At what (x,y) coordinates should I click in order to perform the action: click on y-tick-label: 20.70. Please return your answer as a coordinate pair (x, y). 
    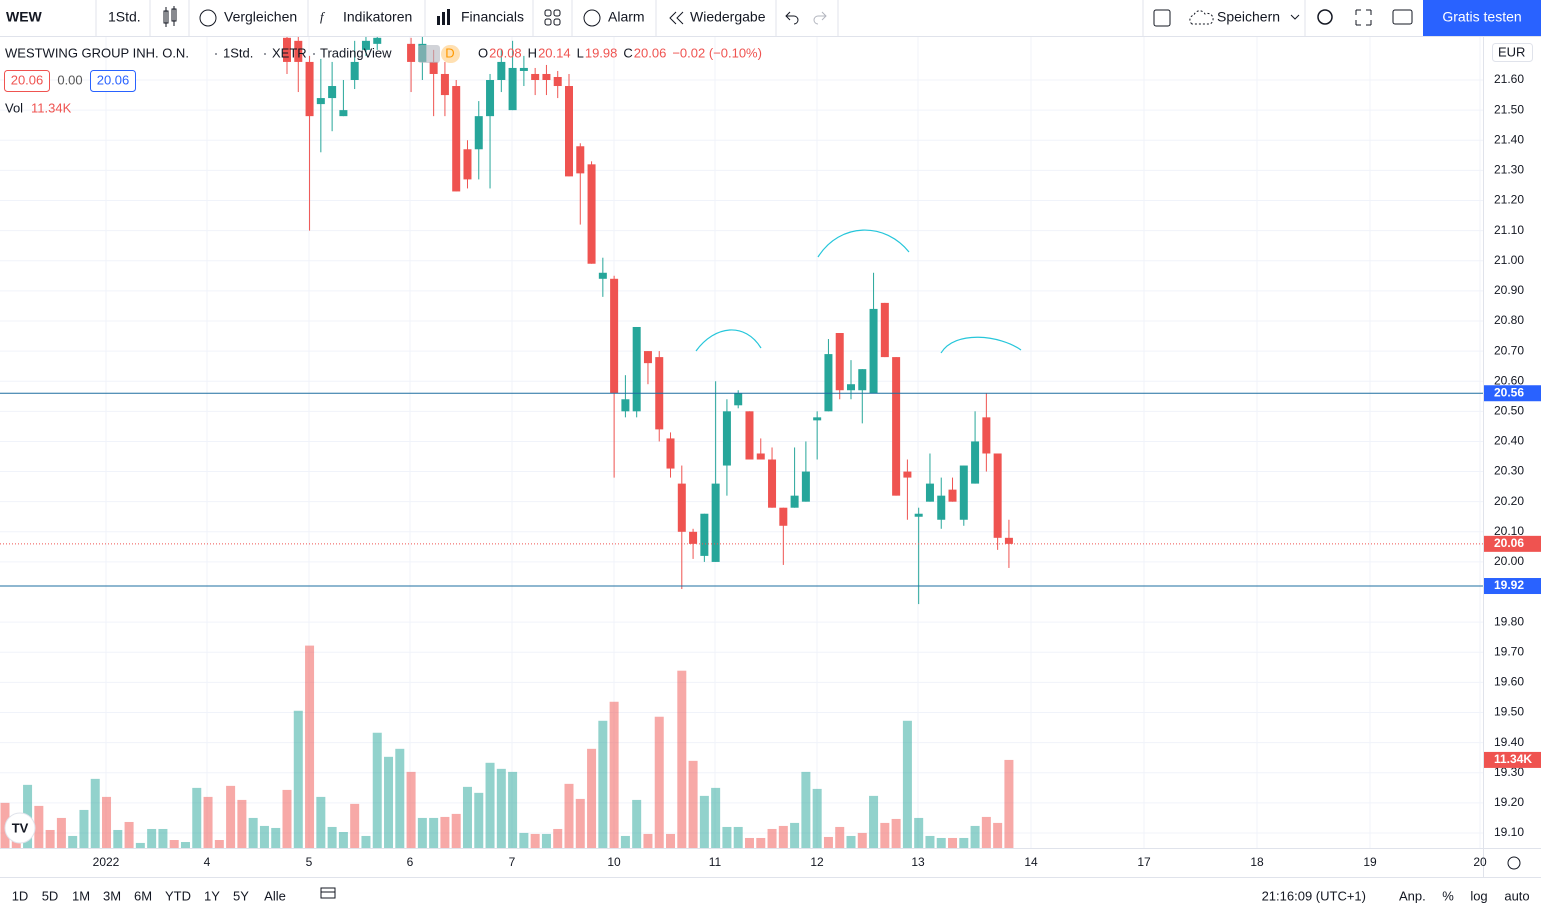
    Looking at the image, I should click on (1509, 350).